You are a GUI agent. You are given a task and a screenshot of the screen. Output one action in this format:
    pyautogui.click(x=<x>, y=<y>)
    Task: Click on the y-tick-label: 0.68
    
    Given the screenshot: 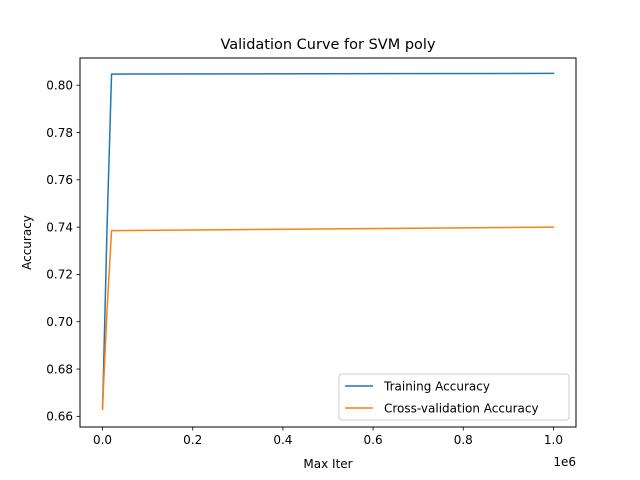 What is the action you would take?
    pyautogui.click(x=59, y=369)
    